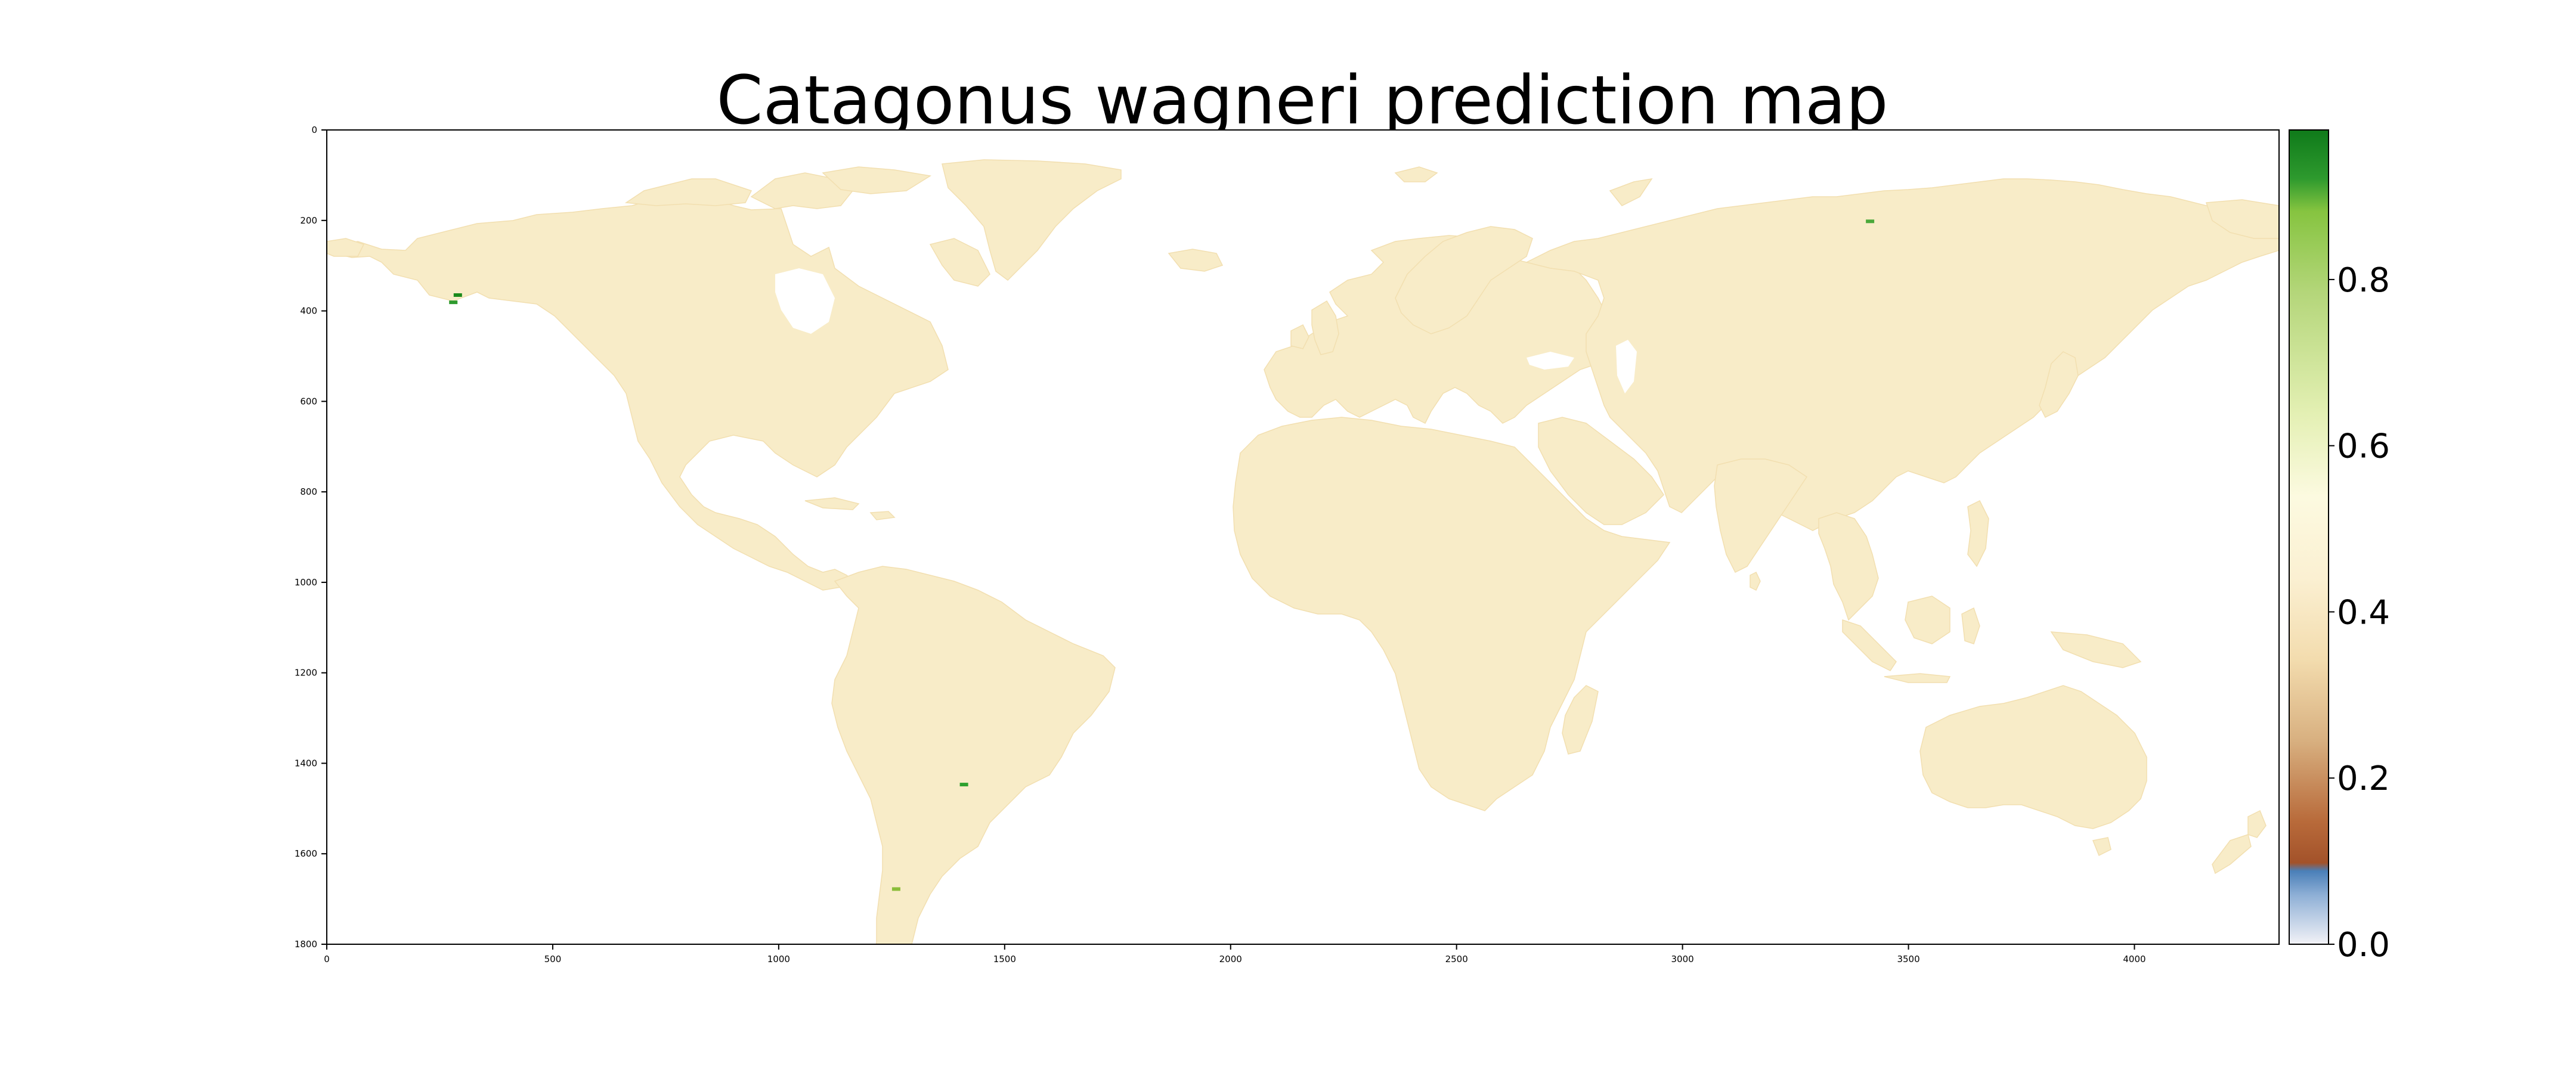 The width and height of the screenshot is (2576, 1073). Describe the element at coordinates (1918, 678) in the screenshot. I see `land-java` at that location.